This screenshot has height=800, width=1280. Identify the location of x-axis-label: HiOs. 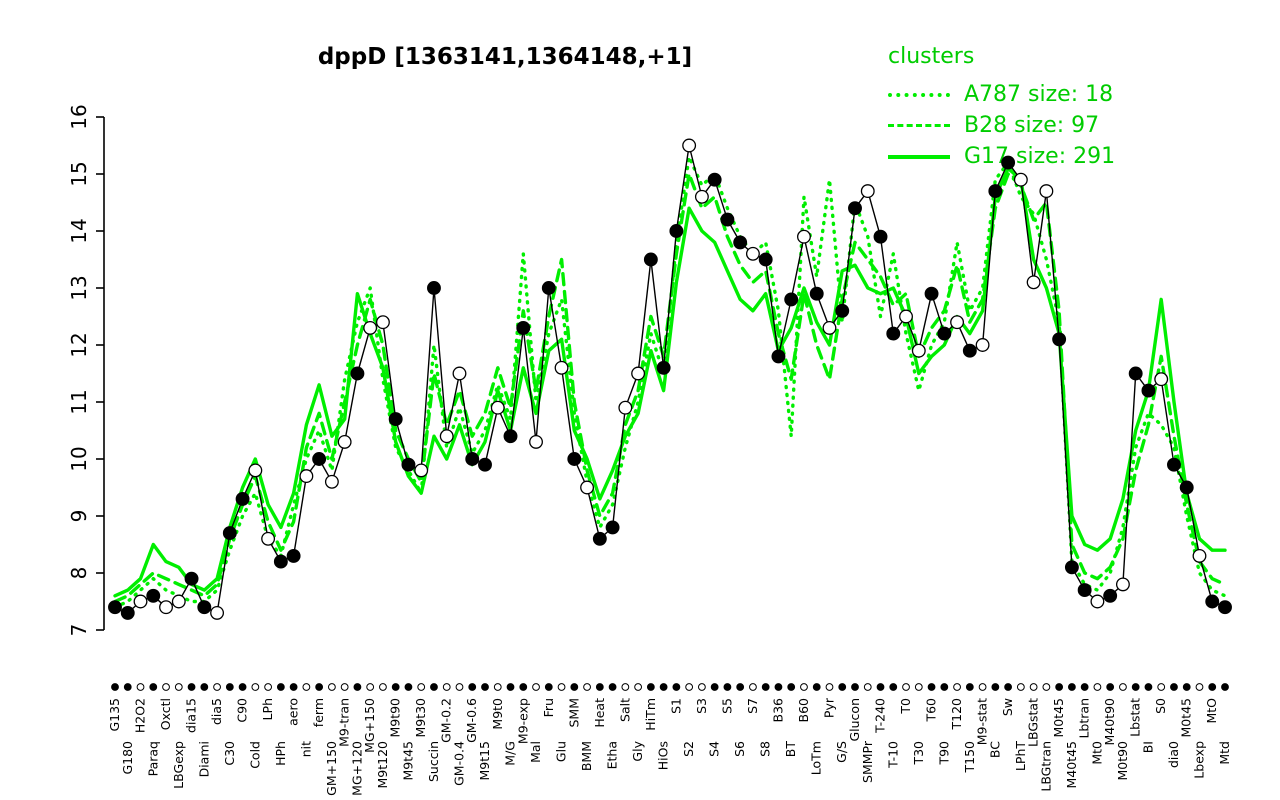
(663, 755).